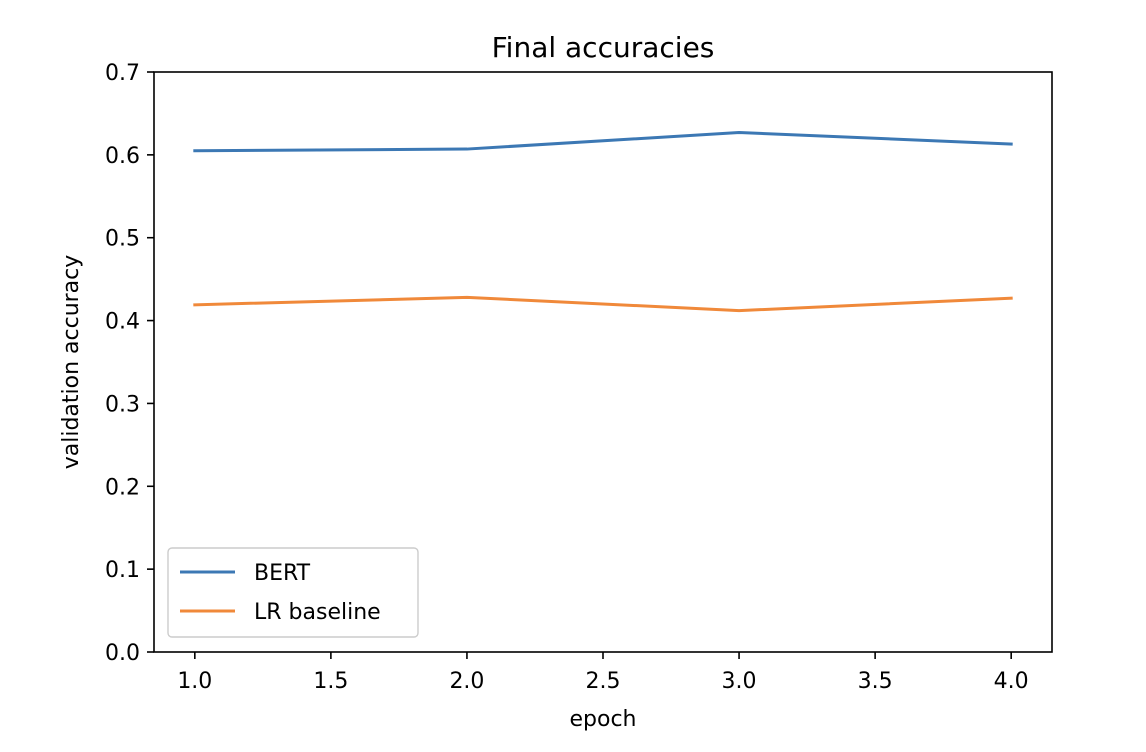 The image size is (1146, 752). Describe the element at coordinates (317, 612) in the screenshot. I see `legend-label-lr-baseline: LR baseline` at that location.